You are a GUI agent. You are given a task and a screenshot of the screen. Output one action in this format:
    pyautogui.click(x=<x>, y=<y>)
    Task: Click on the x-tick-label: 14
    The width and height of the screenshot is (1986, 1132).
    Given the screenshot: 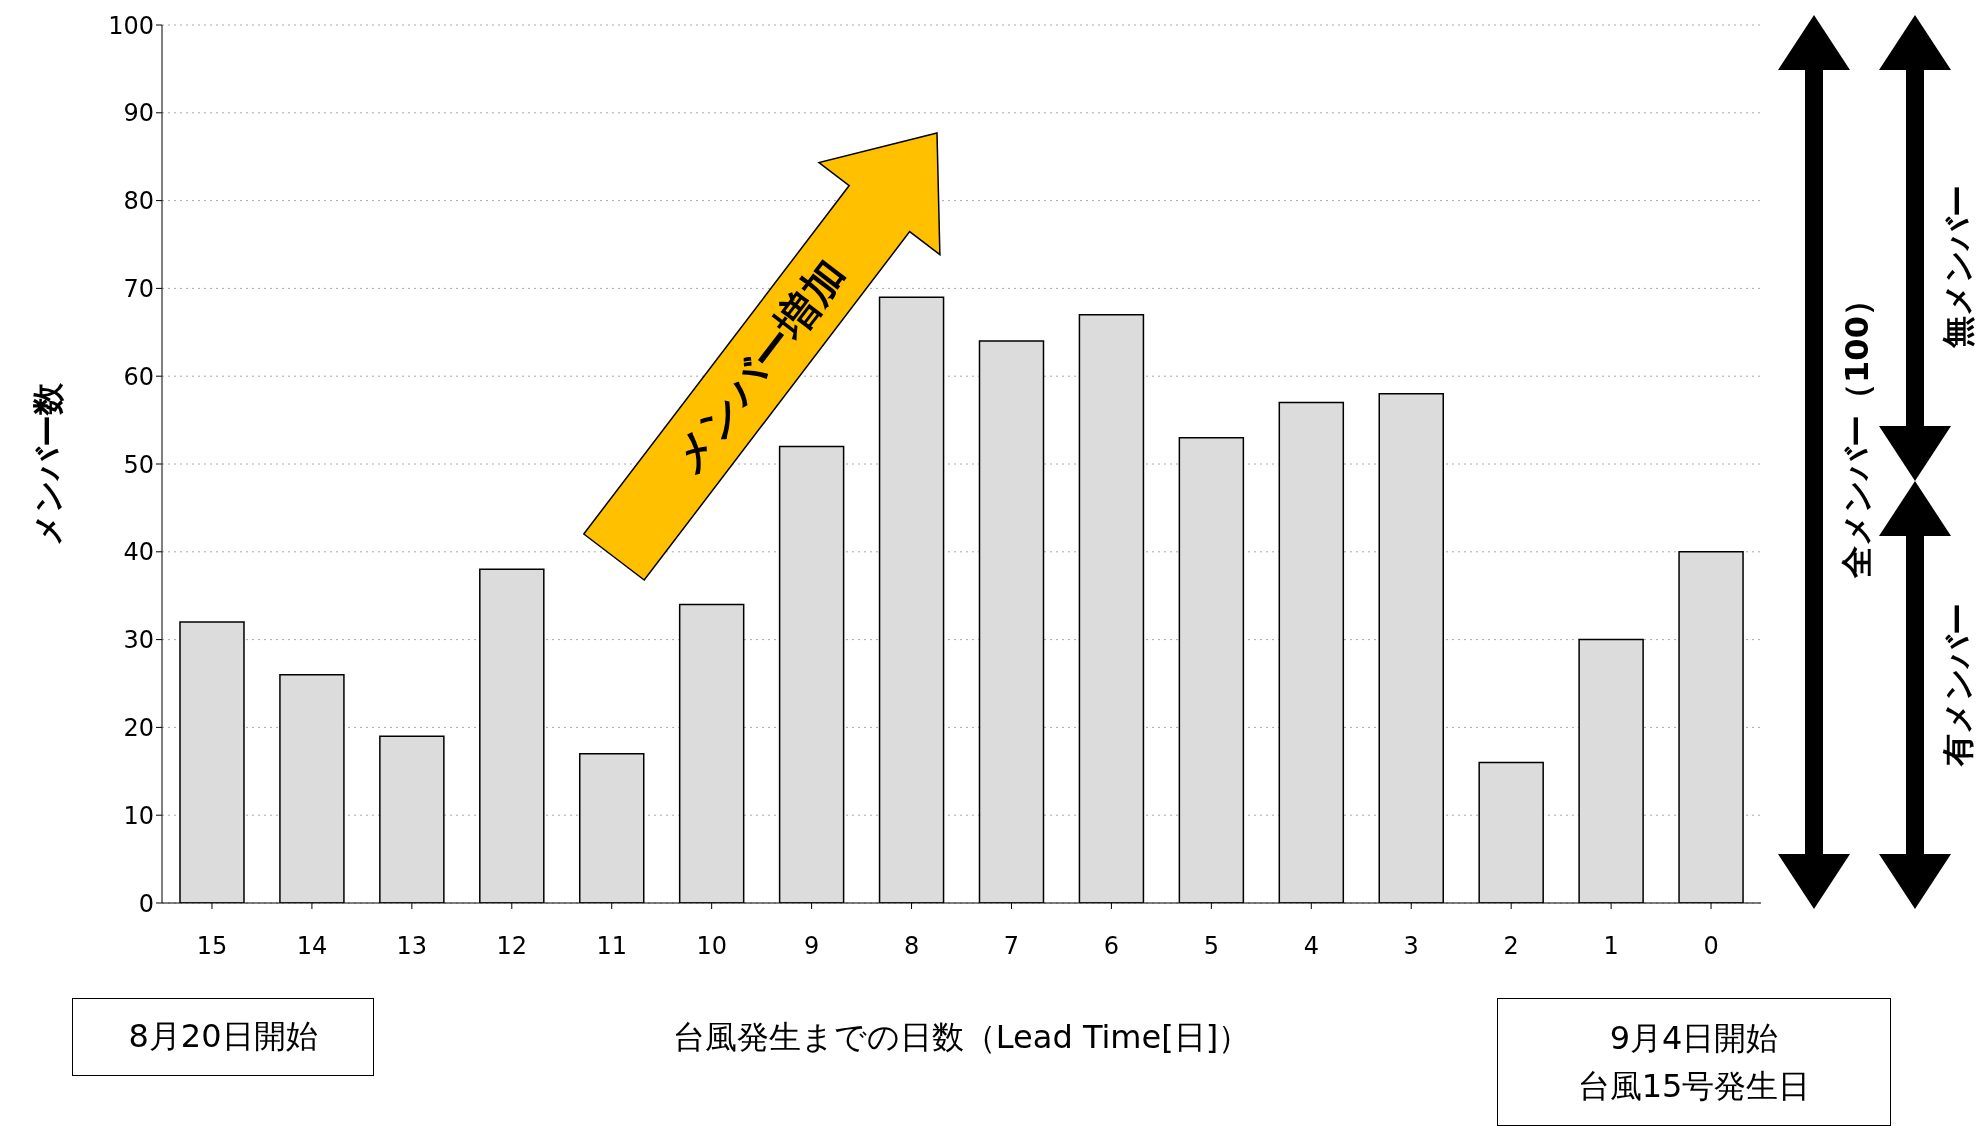 What is the action you would take?
    pyautogui.click(x=312, y=946)
    